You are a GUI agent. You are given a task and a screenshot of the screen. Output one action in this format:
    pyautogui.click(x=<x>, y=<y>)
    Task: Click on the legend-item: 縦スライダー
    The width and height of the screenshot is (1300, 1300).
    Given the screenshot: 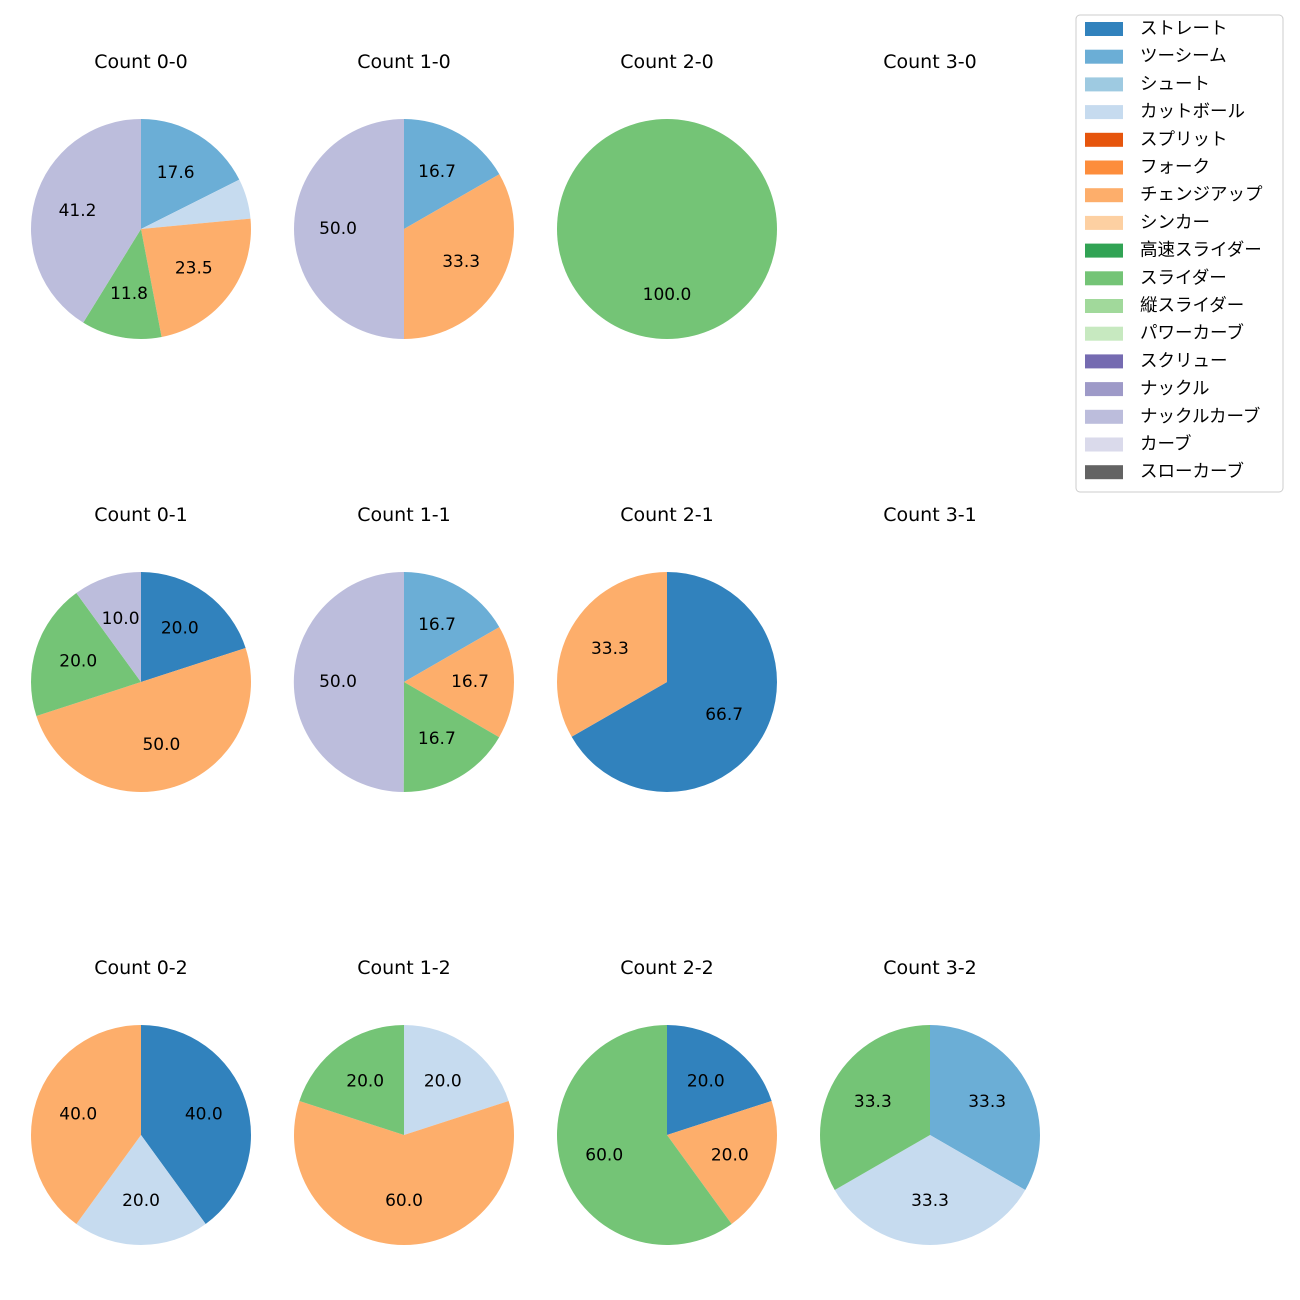 What is the action you would take?
    pyautogui.click(x=1164, y=306)
    